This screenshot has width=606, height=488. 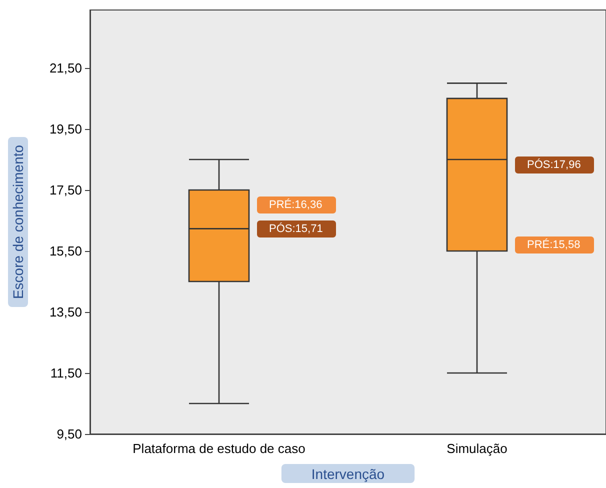 I want to click on x-tick-label: Simulação, so click(x=477, y=448).